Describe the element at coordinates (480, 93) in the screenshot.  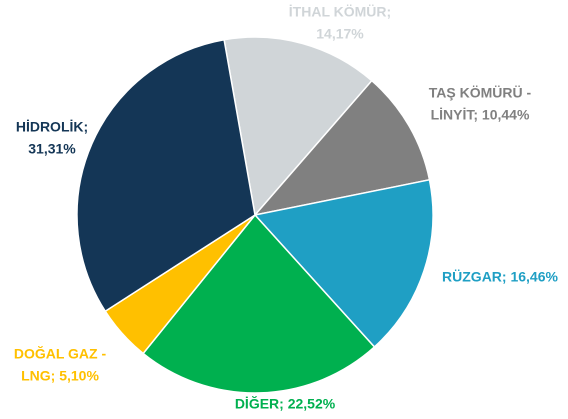
I see `data-label: TAŞ KÖMÜRÜ -` at that location.